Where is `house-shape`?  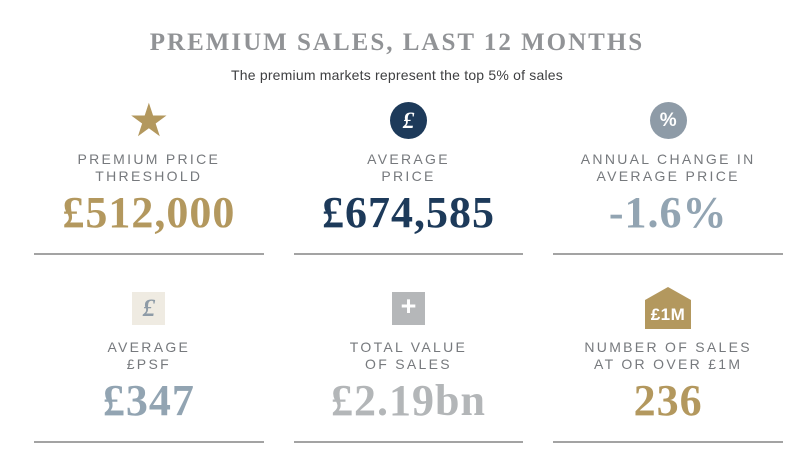
house-shape is located at coordinates (668, 308).